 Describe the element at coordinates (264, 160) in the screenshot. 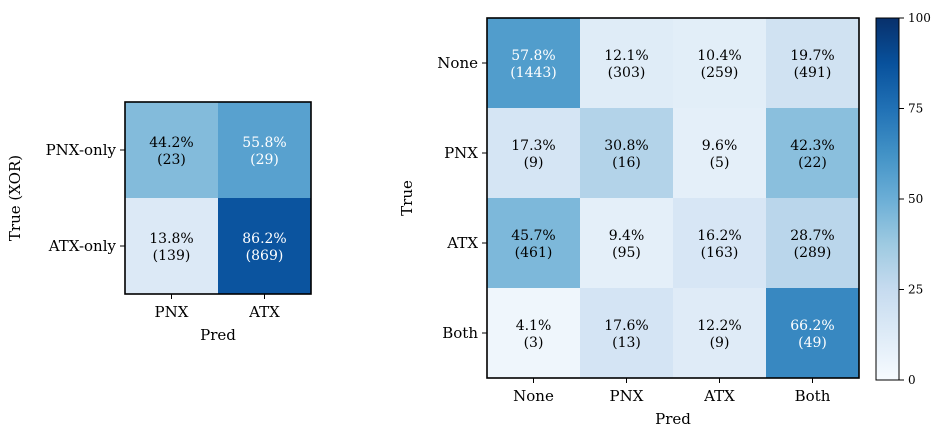

I see `cell-count-label: (29)` at that location.